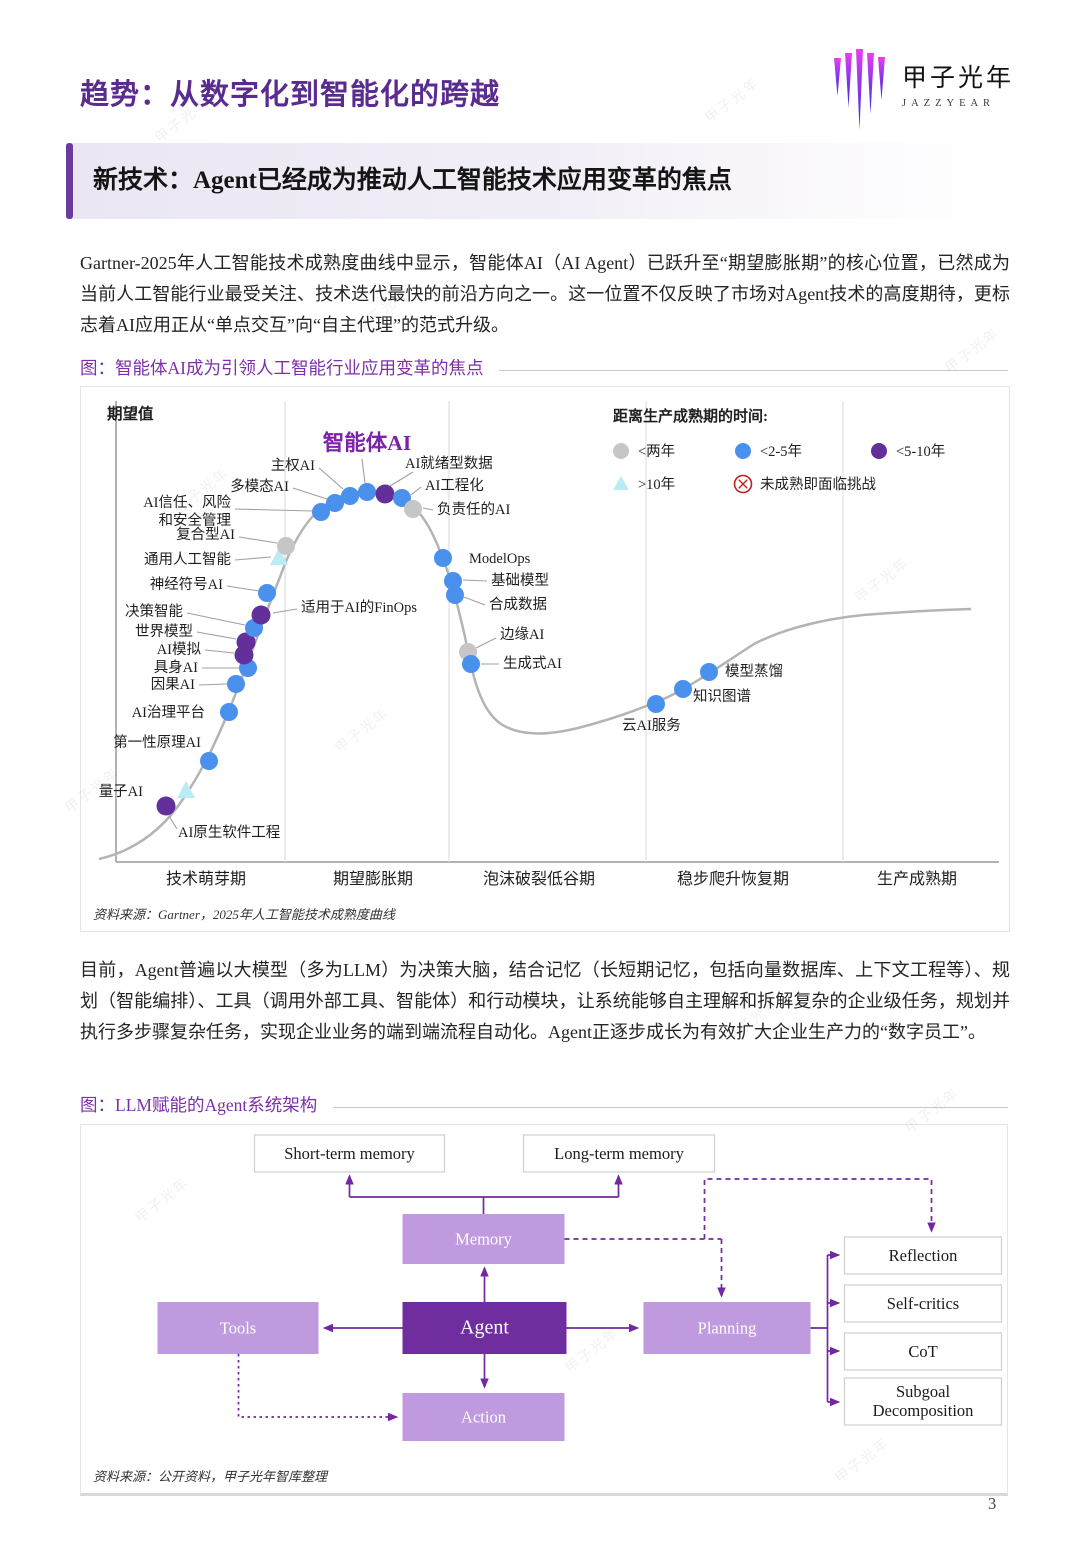 The image size is (1080, 1560). What do you see at coordinates (544, 367) in the screenshot?
I see `figure1-title-row: 图：智能体AI成为引领人工智能行业应用变革的焦点` at bounding box center [544, 367].